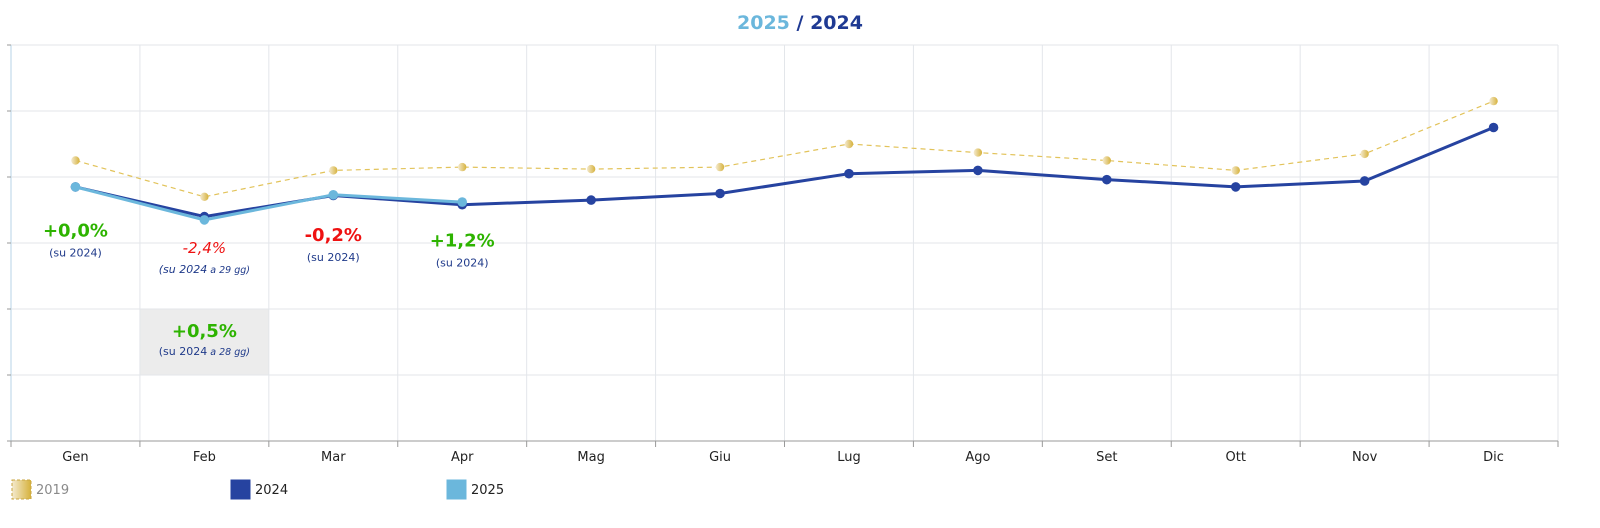 Image resolution: width=1600 pixels, height=528 pixels. I want to click on chart-title: 2025 / 2024, so click(800, 23).